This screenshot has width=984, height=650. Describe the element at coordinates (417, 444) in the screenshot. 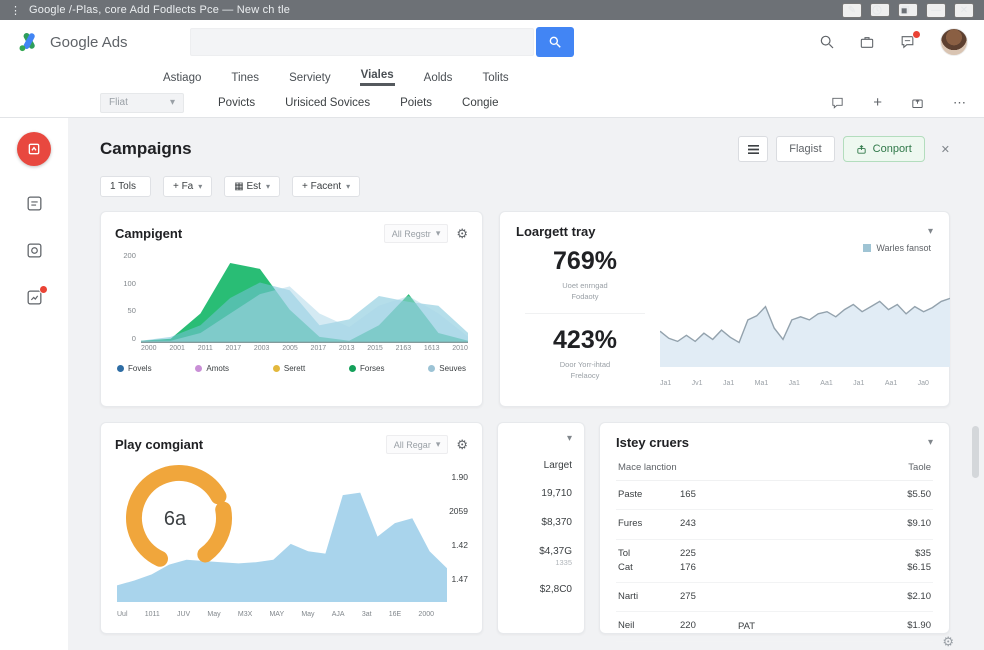

I see `play-range-dropdown: All Regar ▾` at that location.